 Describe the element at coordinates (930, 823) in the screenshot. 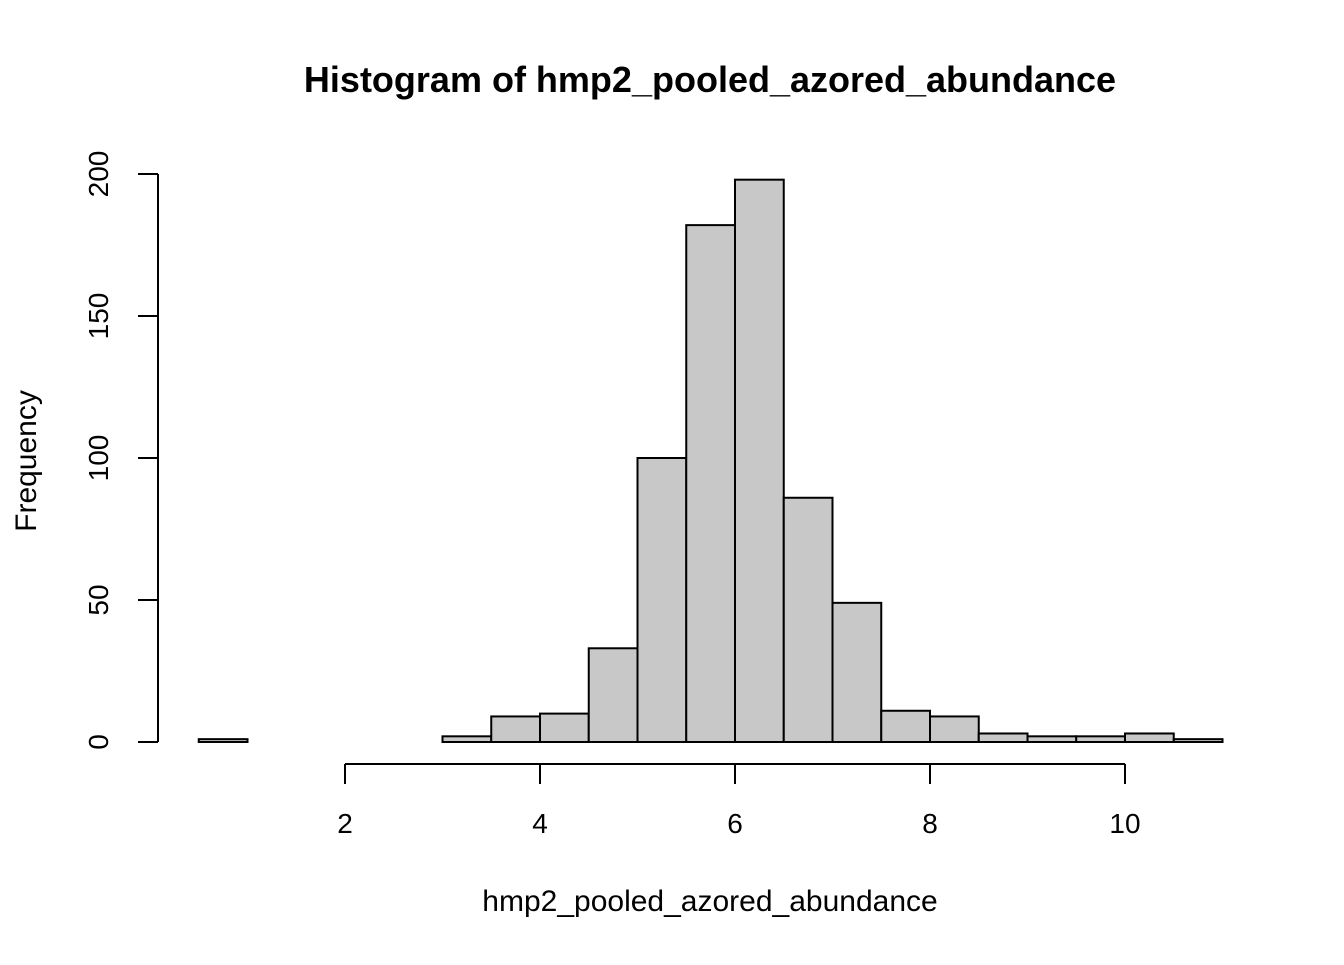

I see `x-tick-label: 8` at that location.